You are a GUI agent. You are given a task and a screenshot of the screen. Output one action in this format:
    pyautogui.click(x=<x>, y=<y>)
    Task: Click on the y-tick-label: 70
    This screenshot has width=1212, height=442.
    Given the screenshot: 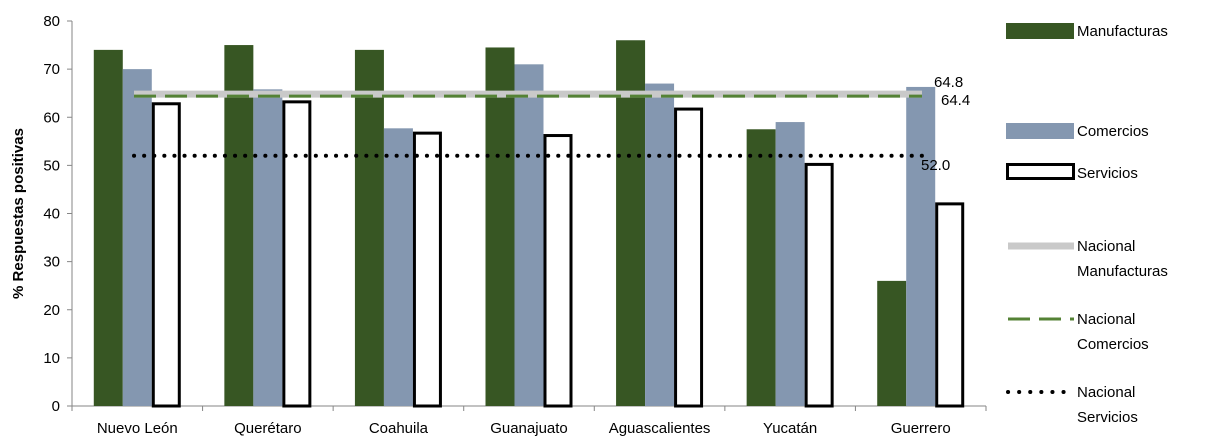 What is the action you would take?
    pyautogui.click(x=51, y=69)
    